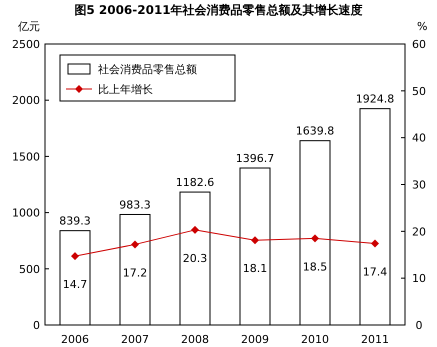  What do you see at coordinates (419, 44) in the screenshot?
I see `y2-tick-label: 60` at bounding box center [419, 44].